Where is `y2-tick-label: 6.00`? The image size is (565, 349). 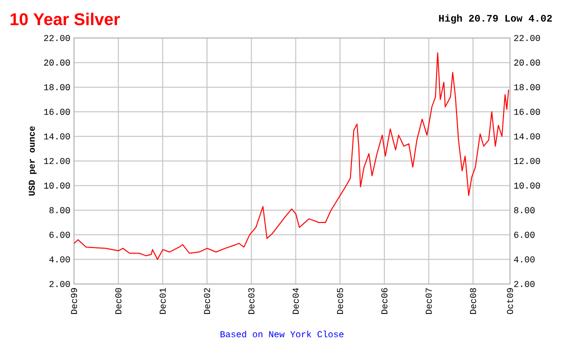
y2-tick-label: 6.00 is located at coordinates (524, 235).